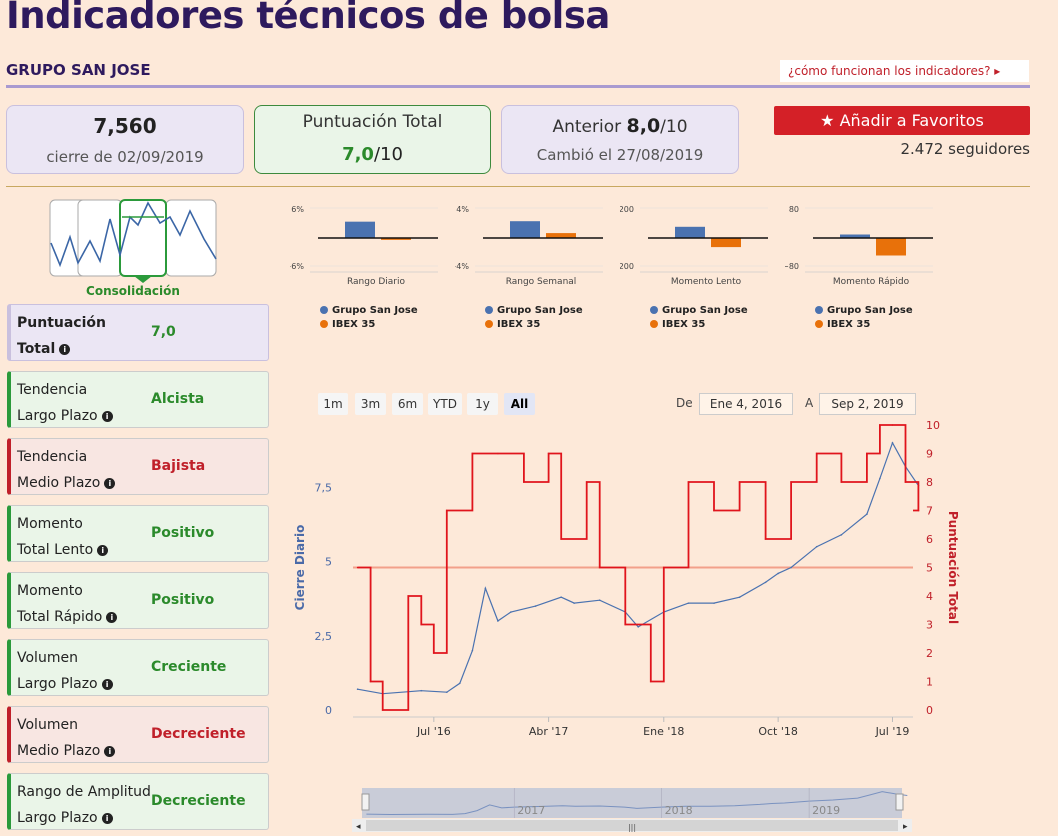 Image resolution: width=1058 pixels, height=836 pixels. Describe the element at coordinates (333, 404) in the screenshot. I see `range-button-1m: 1m` at that location.